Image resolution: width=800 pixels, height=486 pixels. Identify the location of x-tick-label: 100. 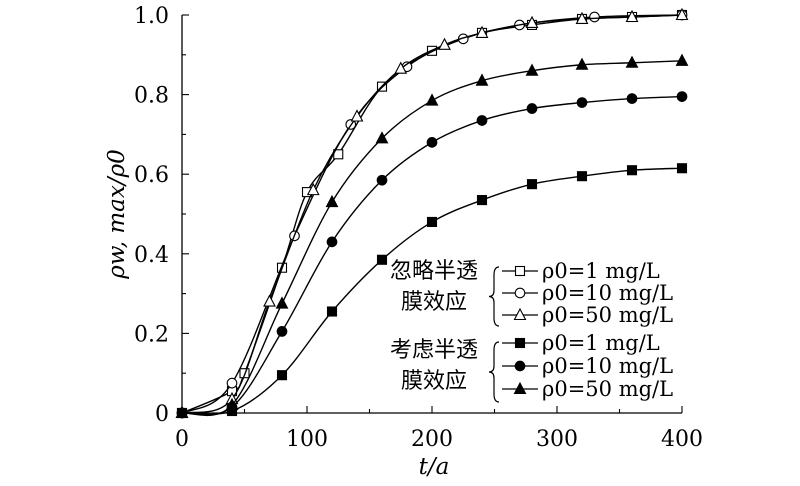
(307, 439).